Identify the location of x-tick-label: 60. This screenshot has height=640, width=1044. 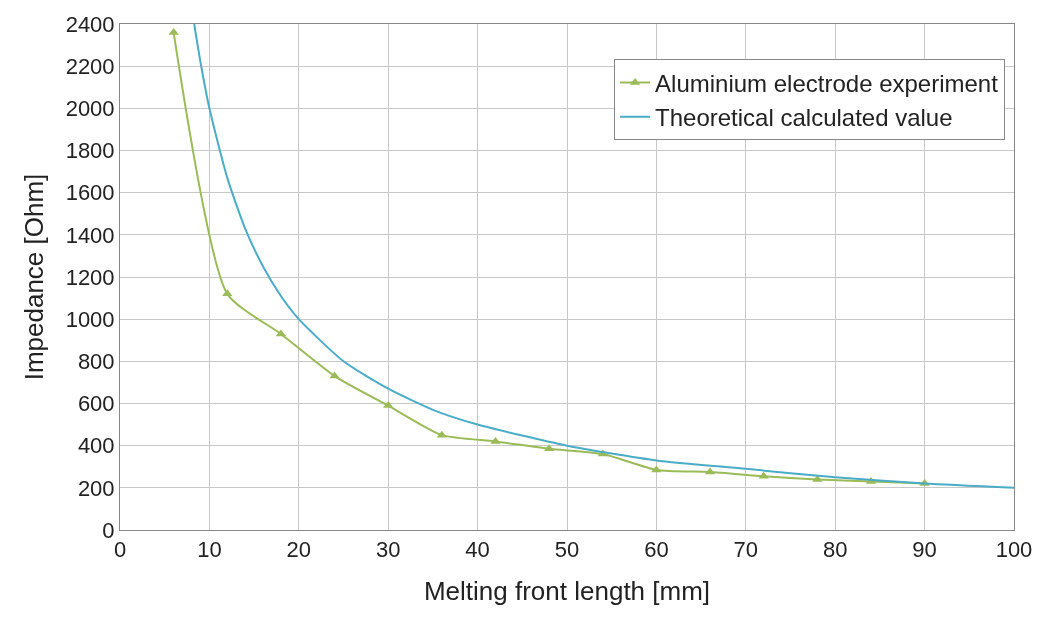
(656, 550).